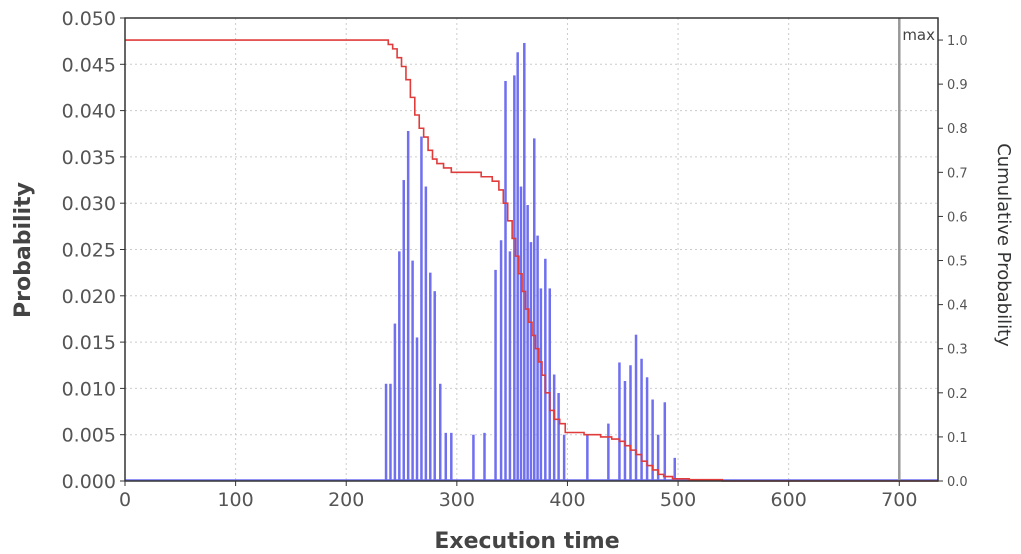 The image size is (1021, 554). I want to click on y2-tick-label: 0.9, so click(957, 85).